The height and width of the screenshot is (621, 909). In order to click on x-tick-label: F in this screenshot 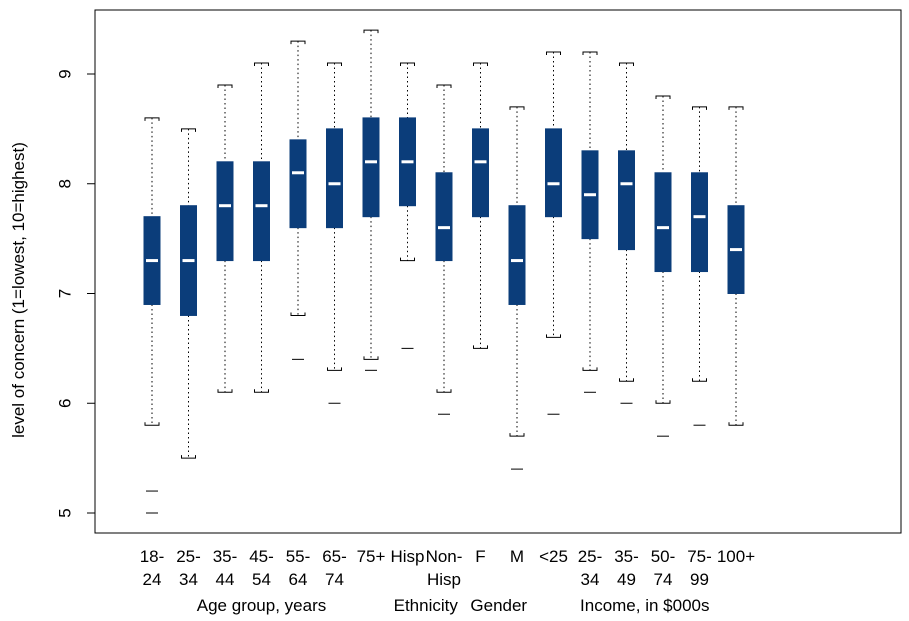, I will do `click(480, 556)`.